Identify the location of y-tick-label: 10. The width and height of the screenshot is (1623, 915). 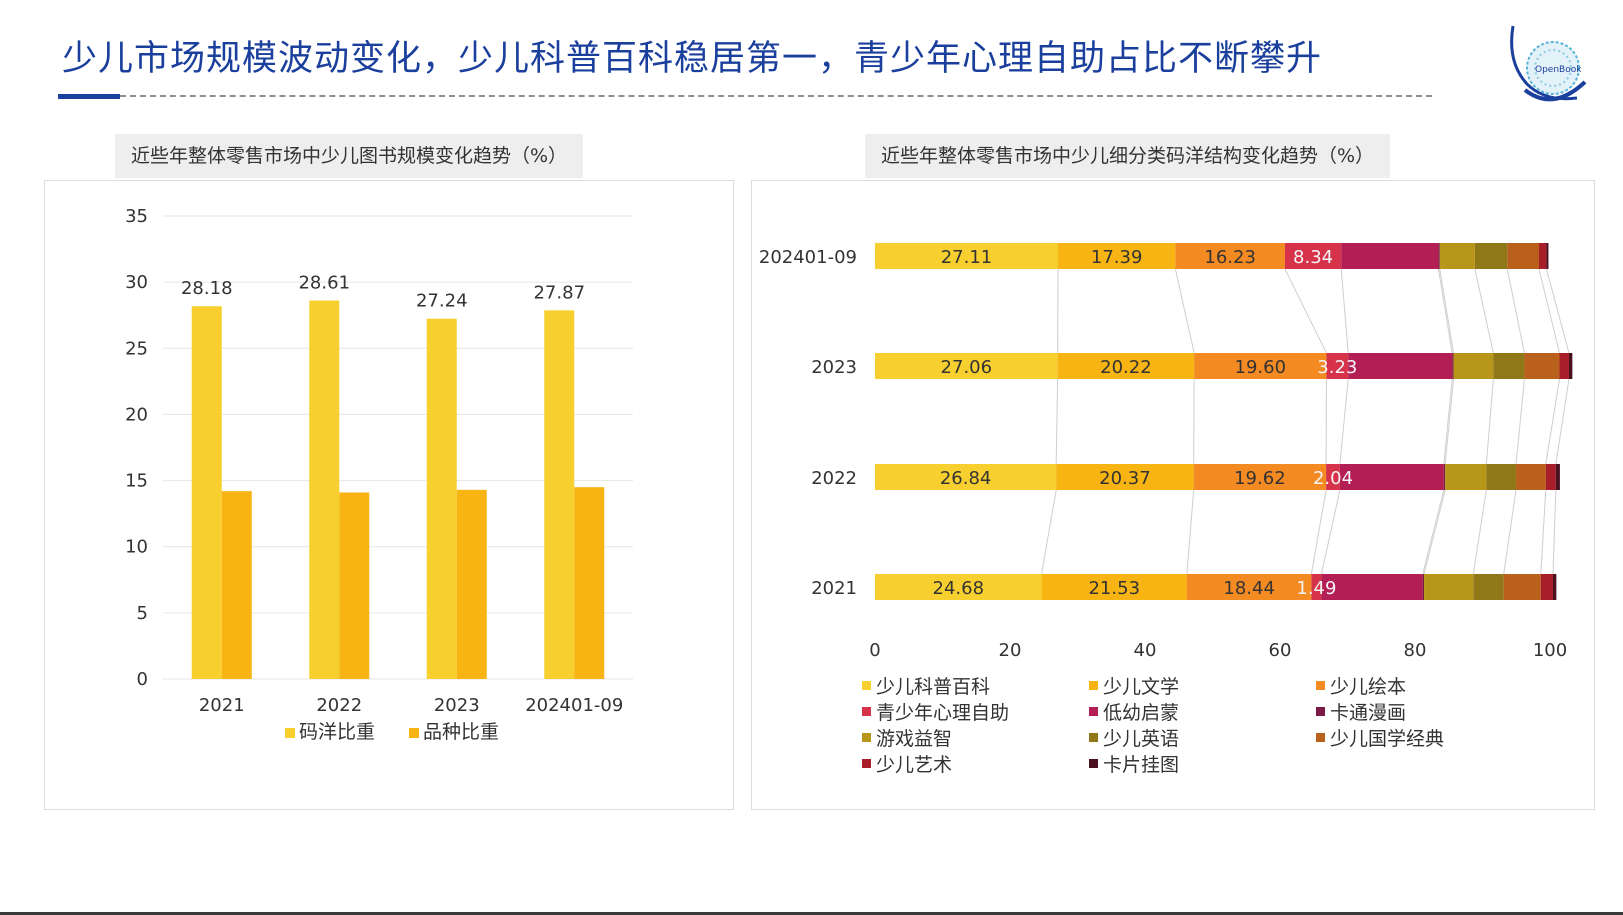
(136, 547).